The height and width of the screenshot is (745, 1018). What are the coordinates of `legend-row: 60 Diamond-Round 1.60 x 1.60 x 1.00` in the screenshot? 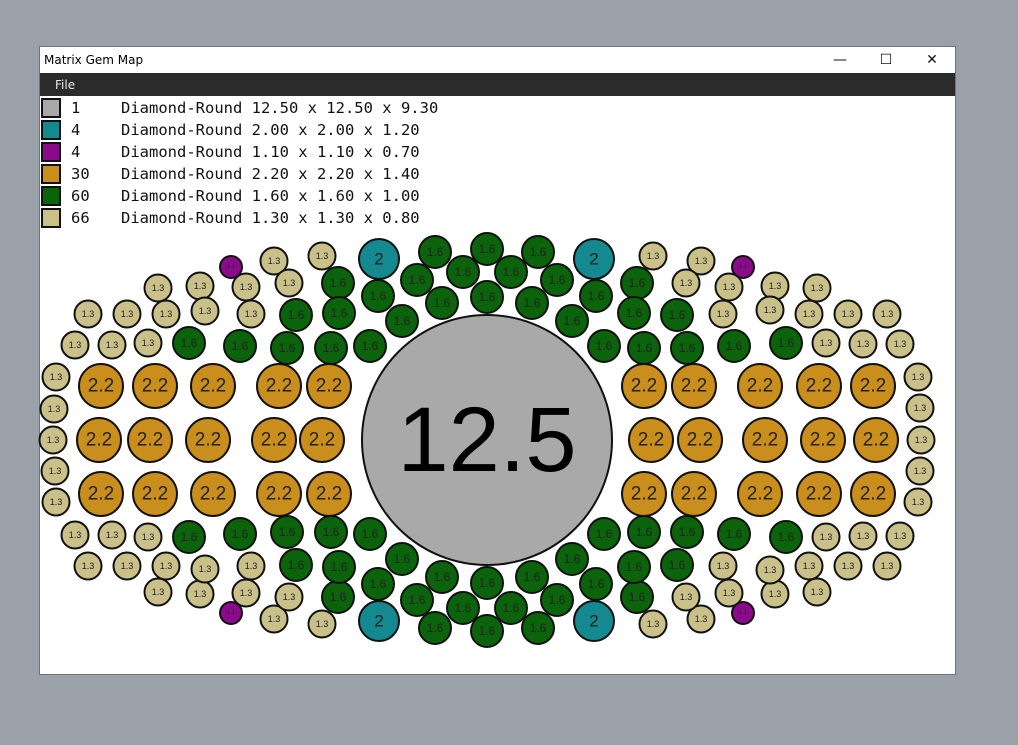 It's located at (239, 196).